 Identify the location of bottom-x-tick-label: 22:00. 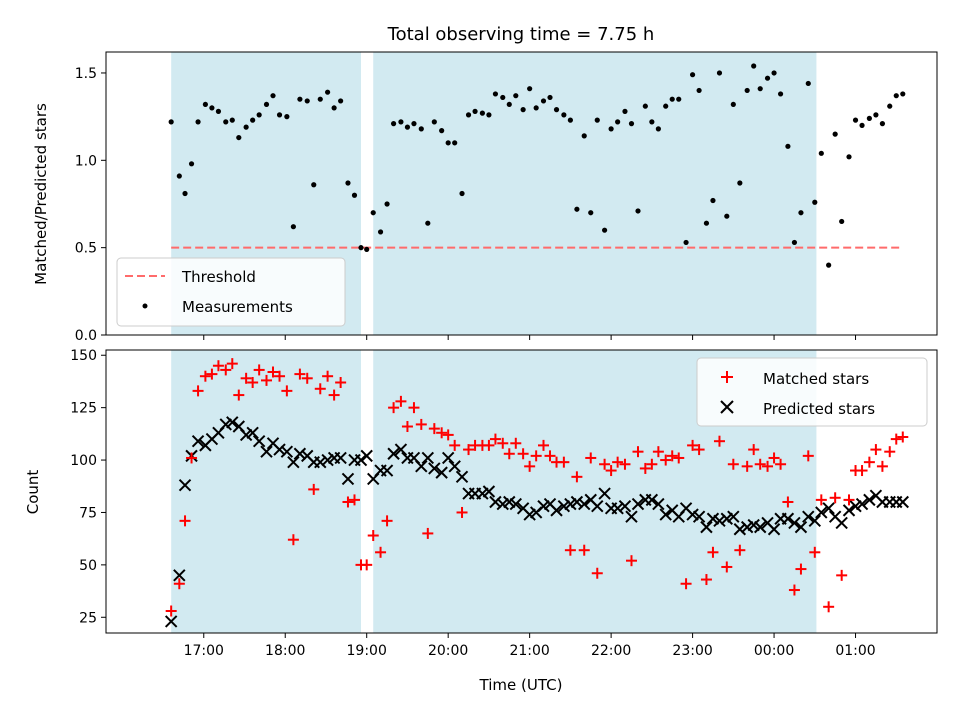
(611, 651).